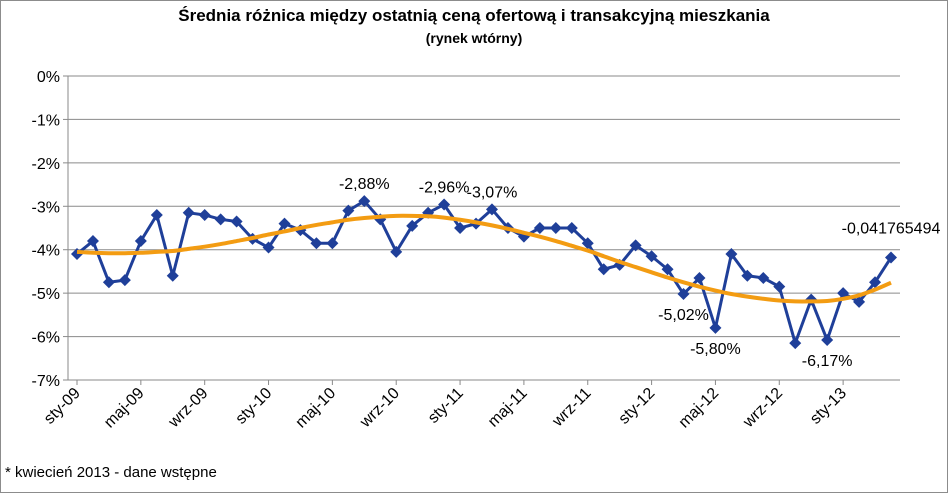  Describe the element at coordinates (572, 408) in the screenshot. I see `x-tick-label: wrz-11` at that location.